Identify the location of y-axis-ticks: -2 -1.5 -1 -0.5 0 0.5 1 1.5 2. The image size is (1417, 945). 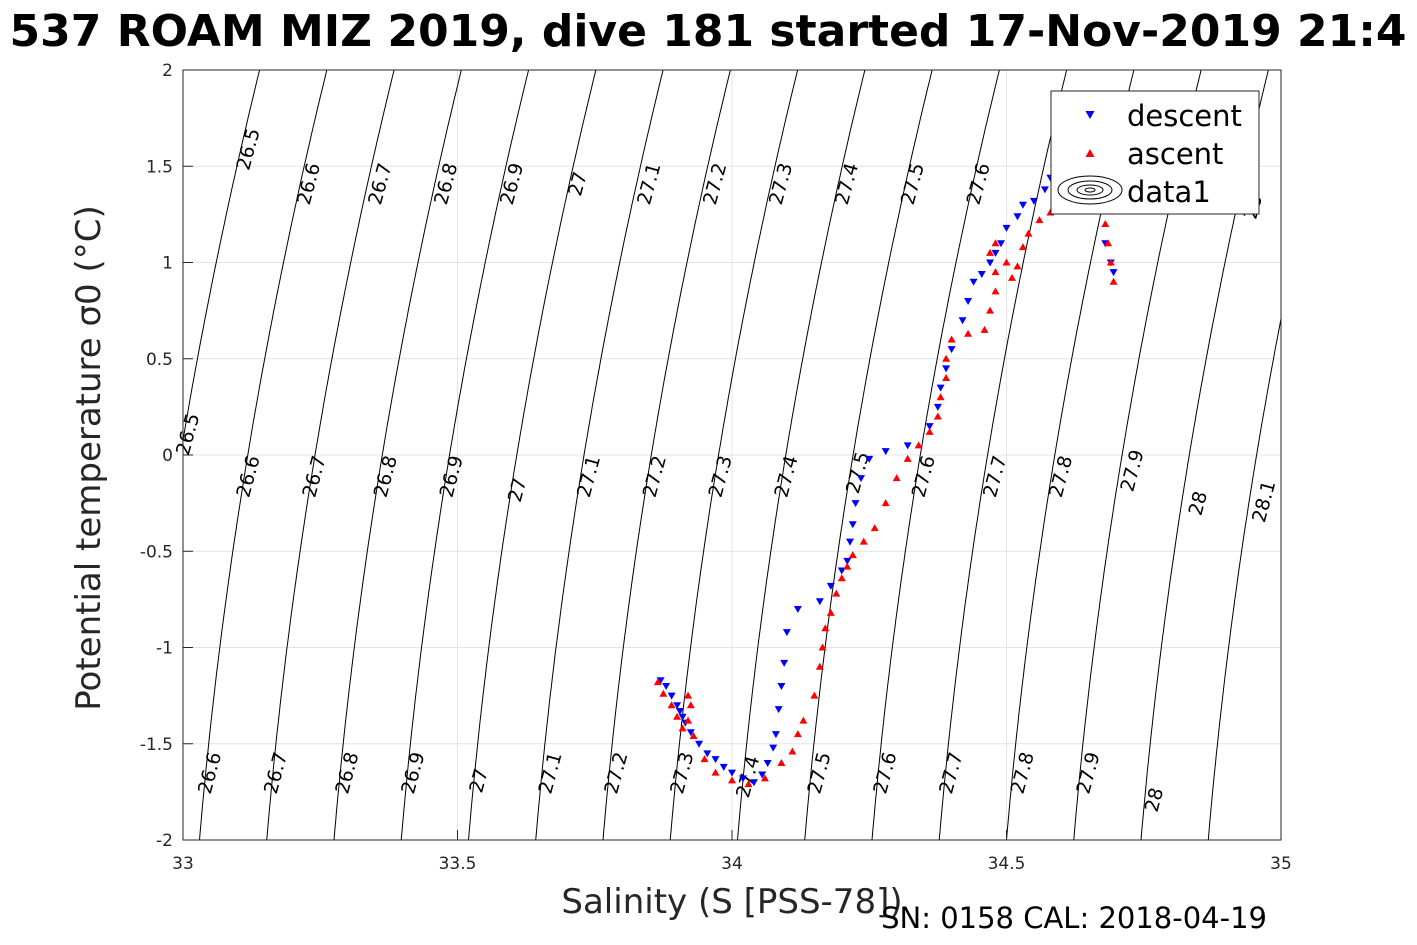
(166, 456).